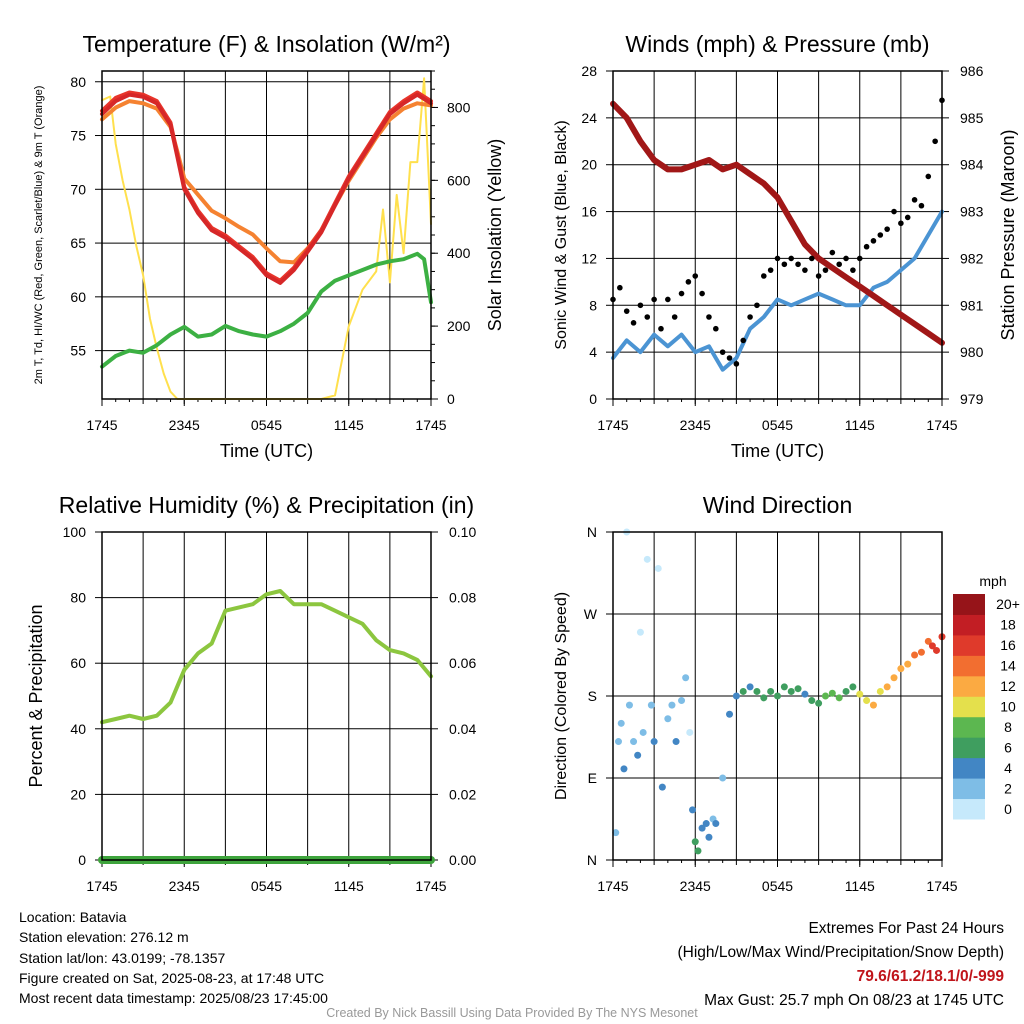  Describe the element at coordinates (78, 351) in the screenshot. I see `y-tick-label: 55` at that location.